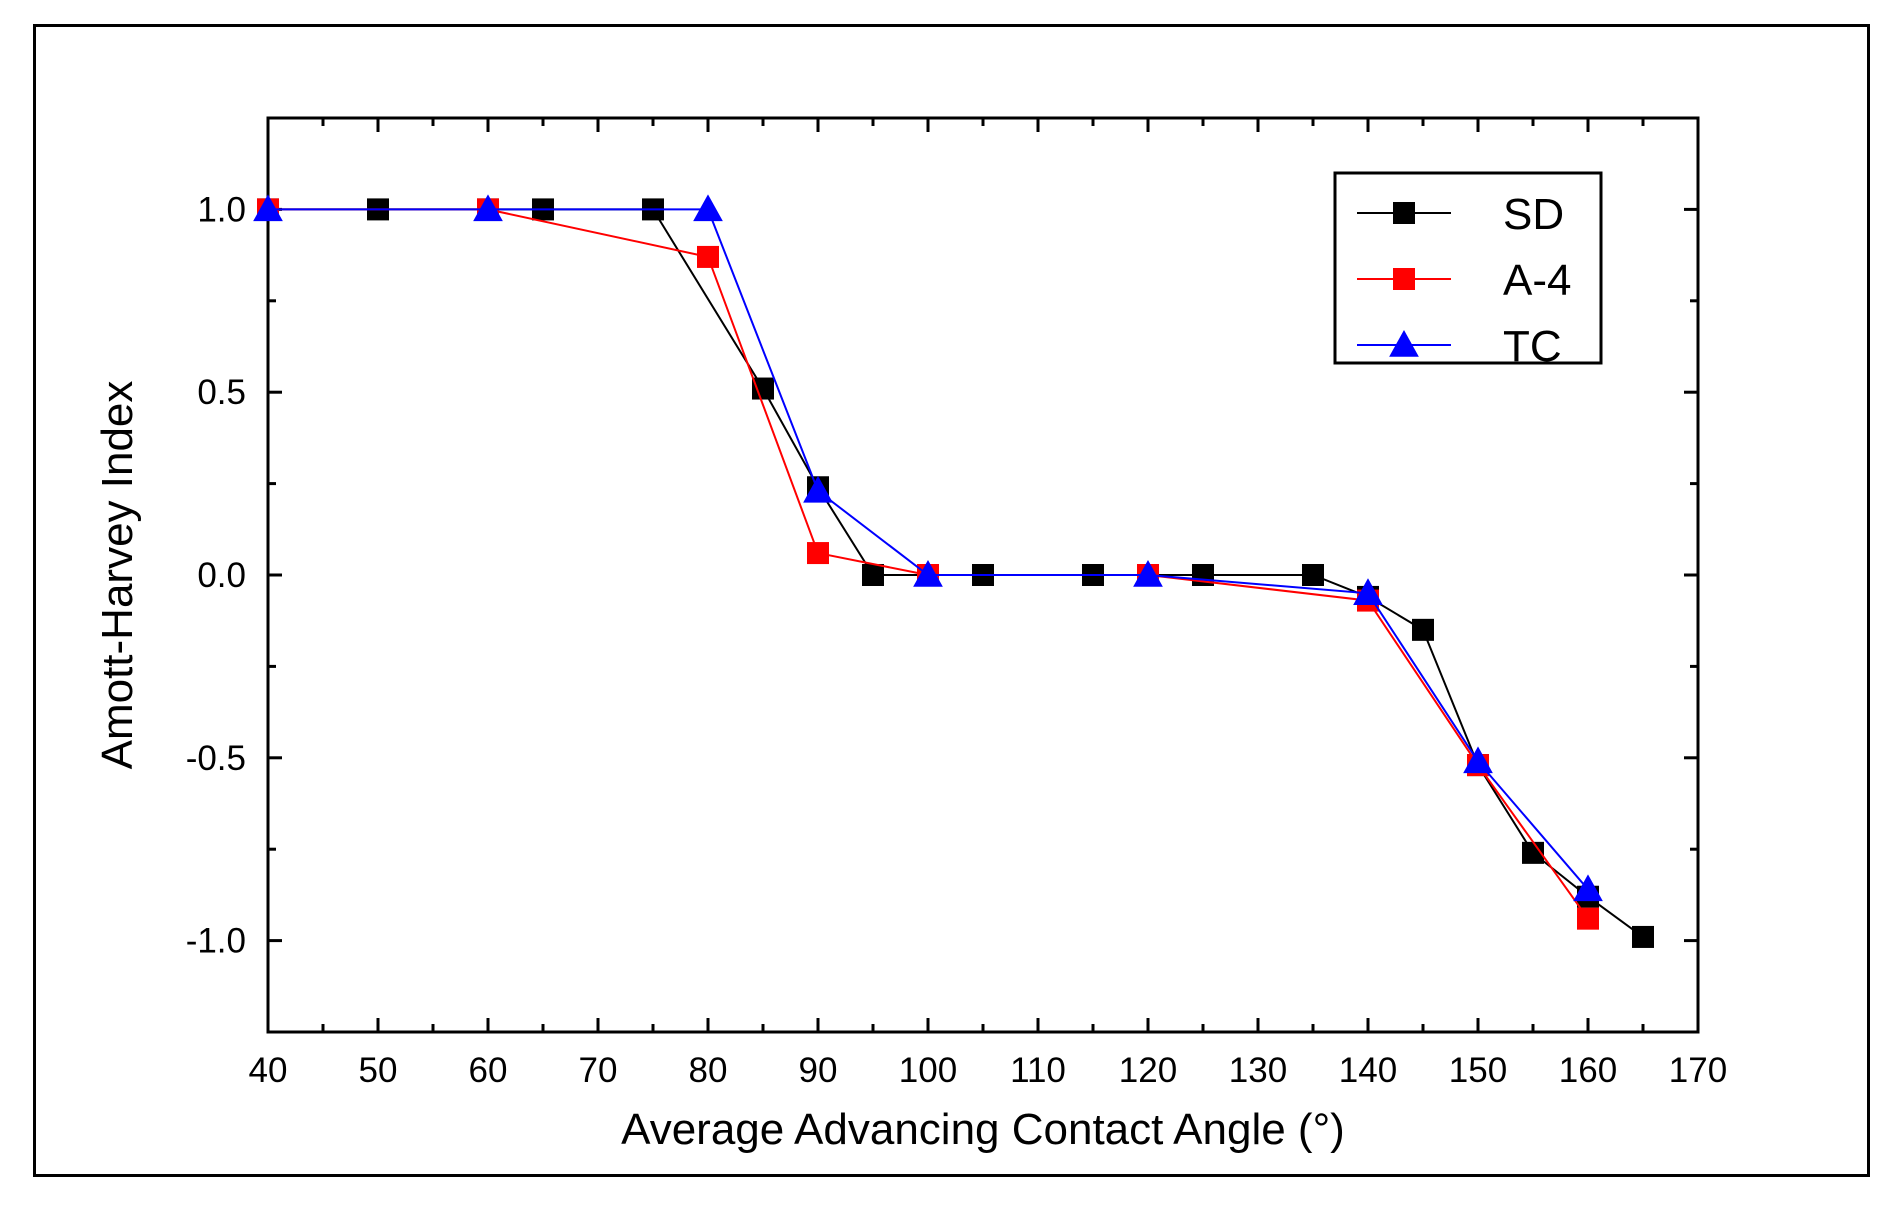 Image resolution: width=1903 pixels, height=1205 pixels. What do you see at coordinates (983, 1129) in the screenshot?
I see `x-axis-title: Average Advancing Contact Angle (°)` at bounding box center [983, 1129].